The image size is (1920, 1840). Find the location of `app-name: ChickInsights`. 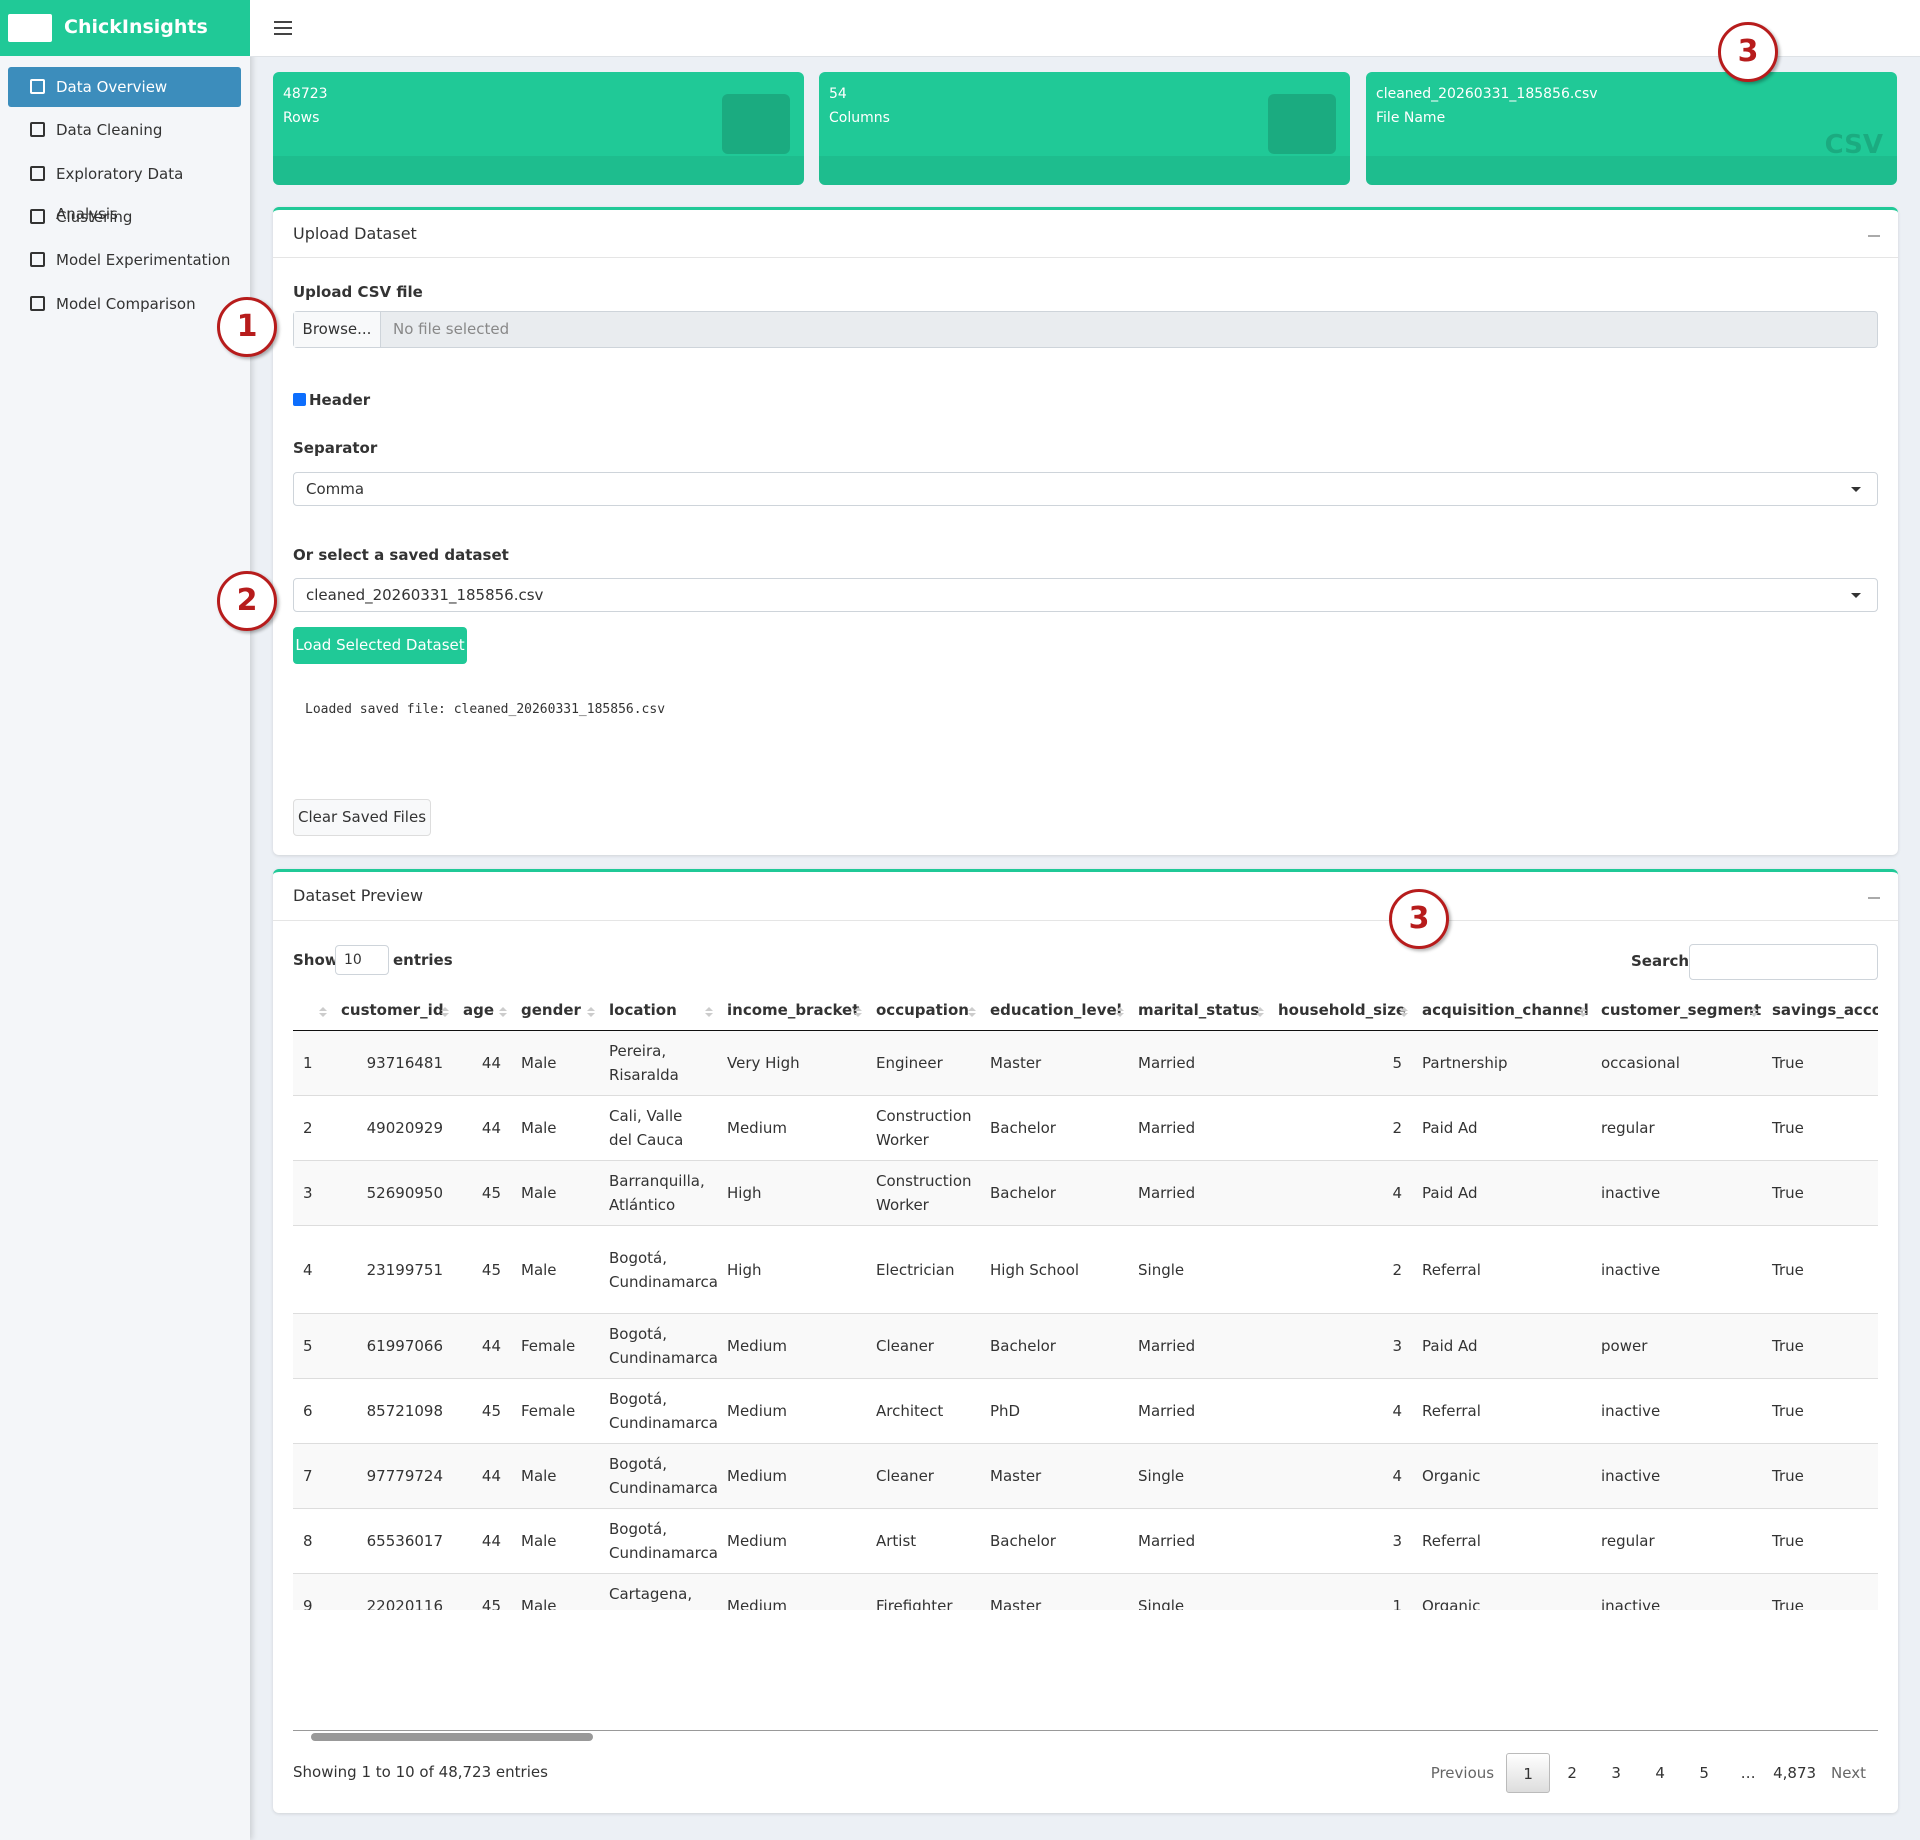

app-name: ChickInsights is located at coordinates (136, 27).